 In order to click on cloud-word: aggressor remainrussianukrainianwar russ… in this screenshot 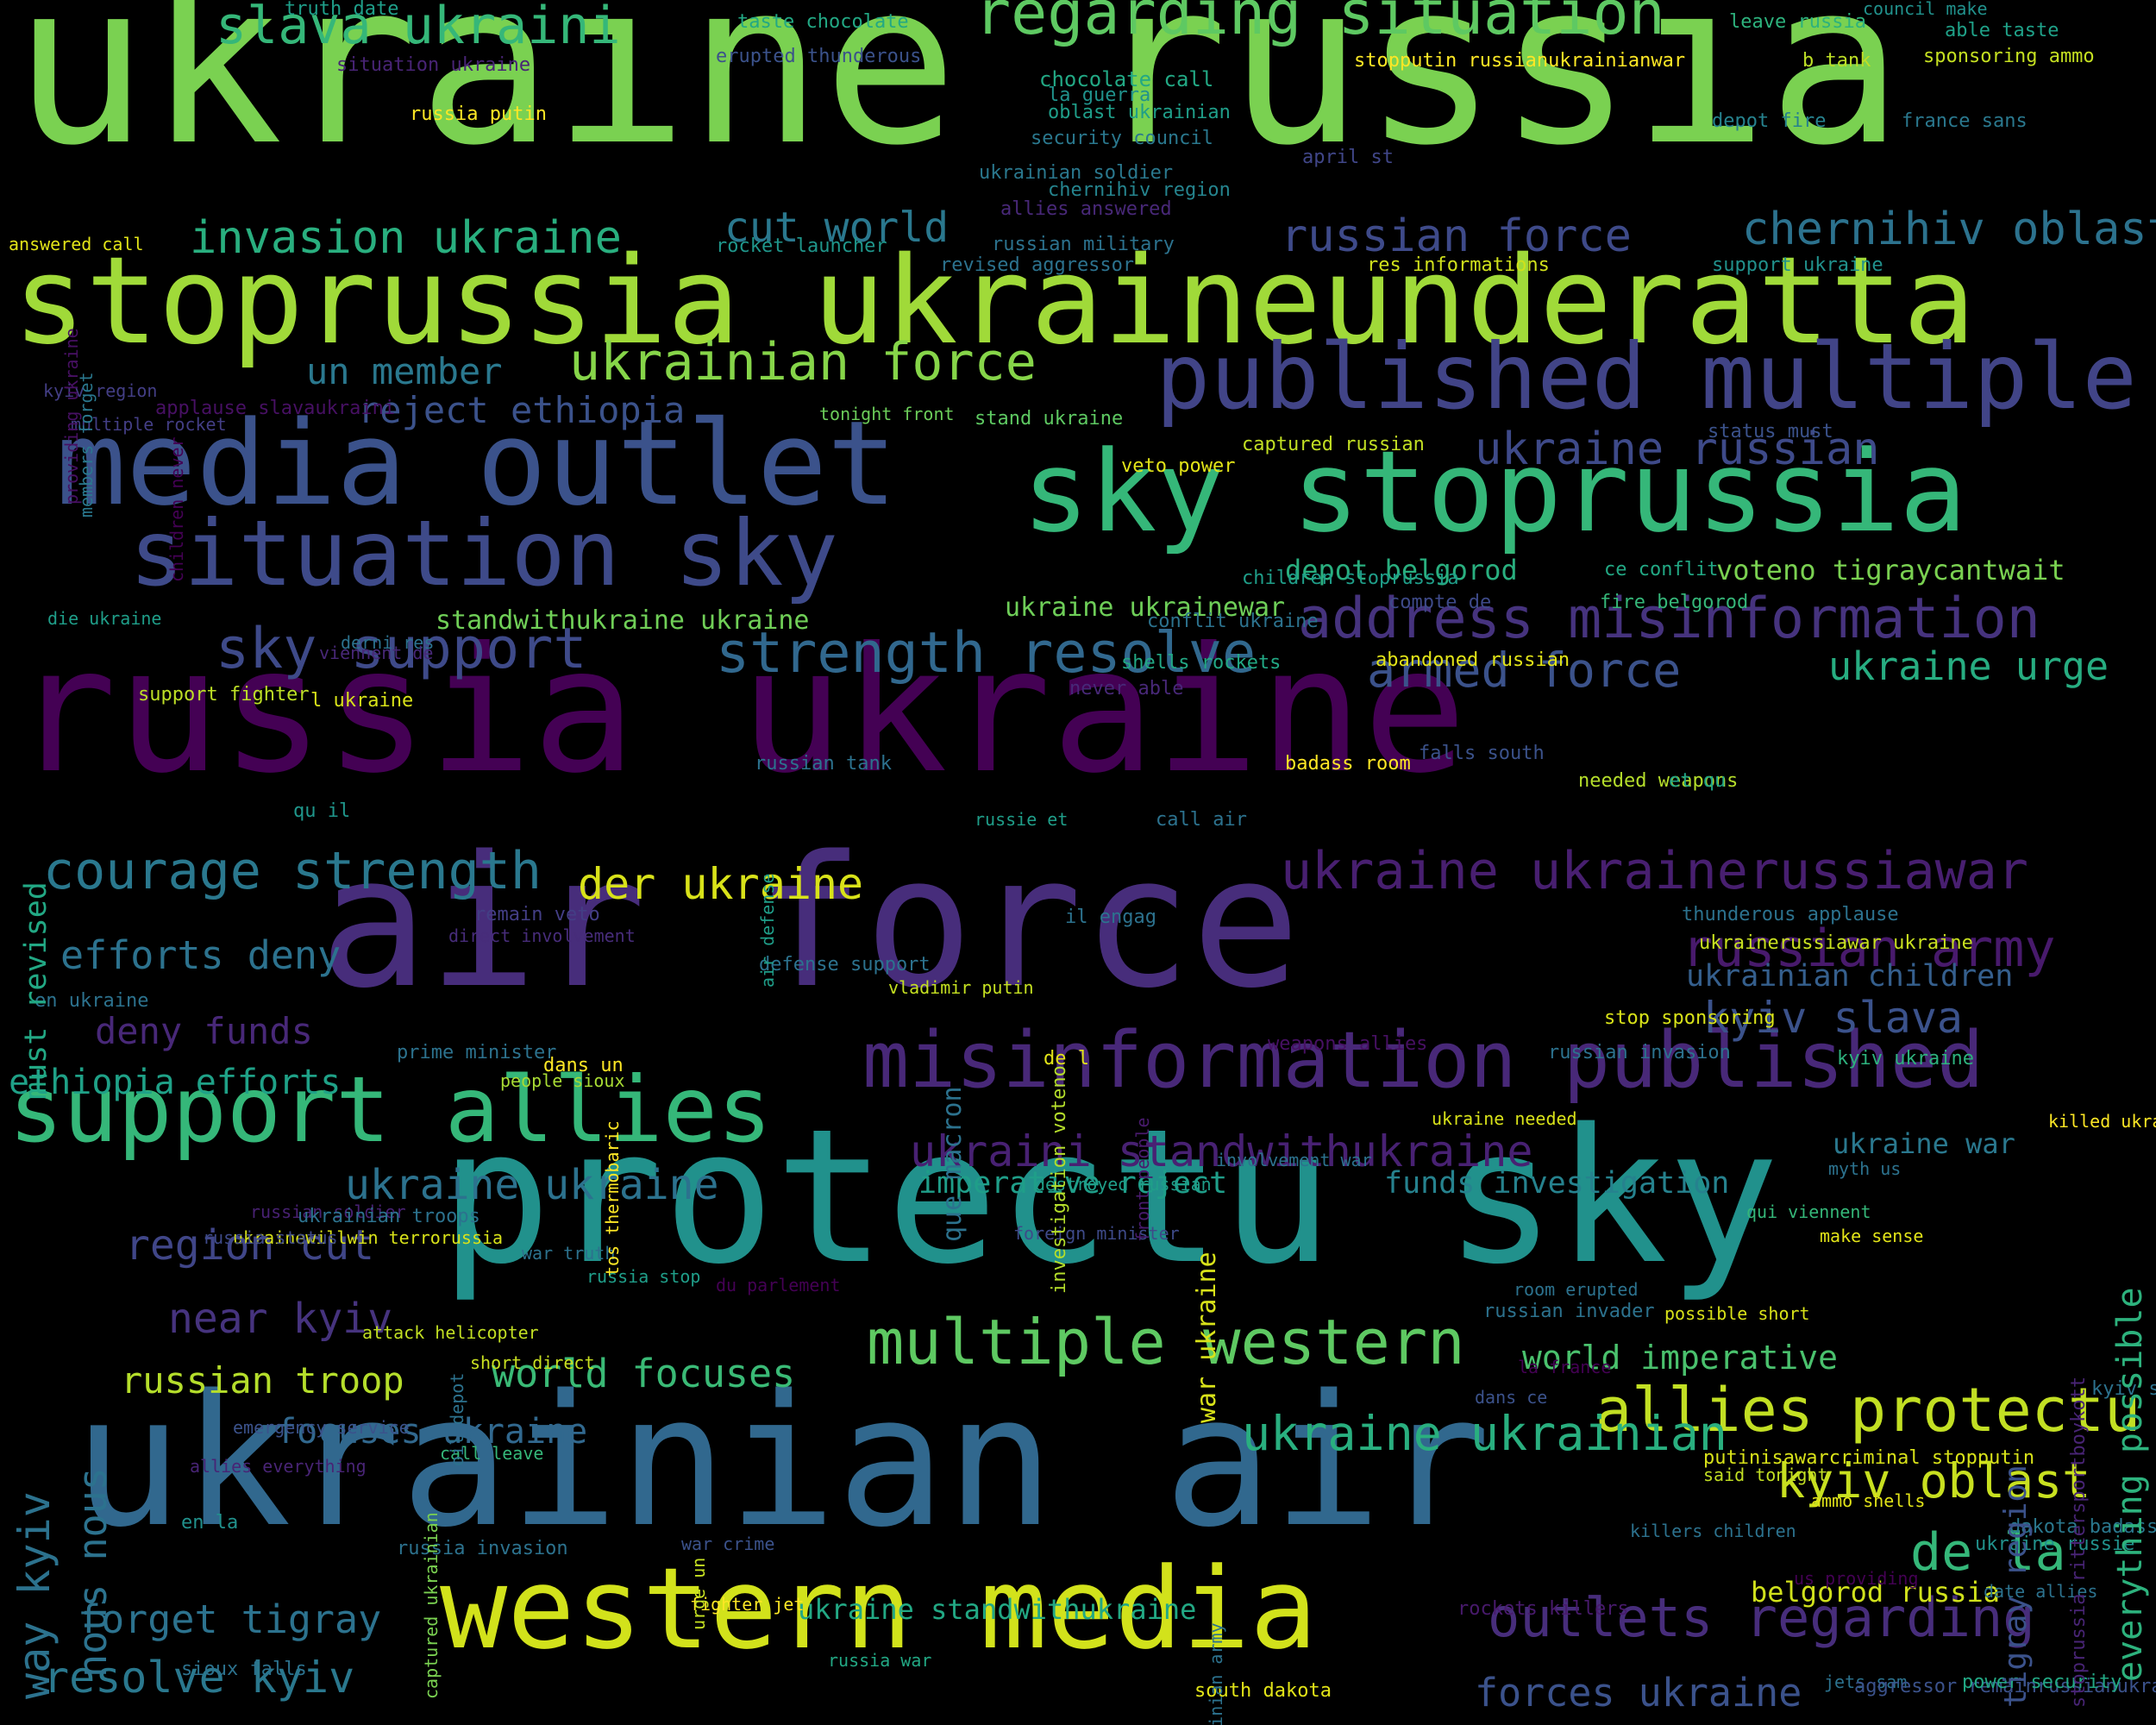, I will do `click(2005, 1687)`.